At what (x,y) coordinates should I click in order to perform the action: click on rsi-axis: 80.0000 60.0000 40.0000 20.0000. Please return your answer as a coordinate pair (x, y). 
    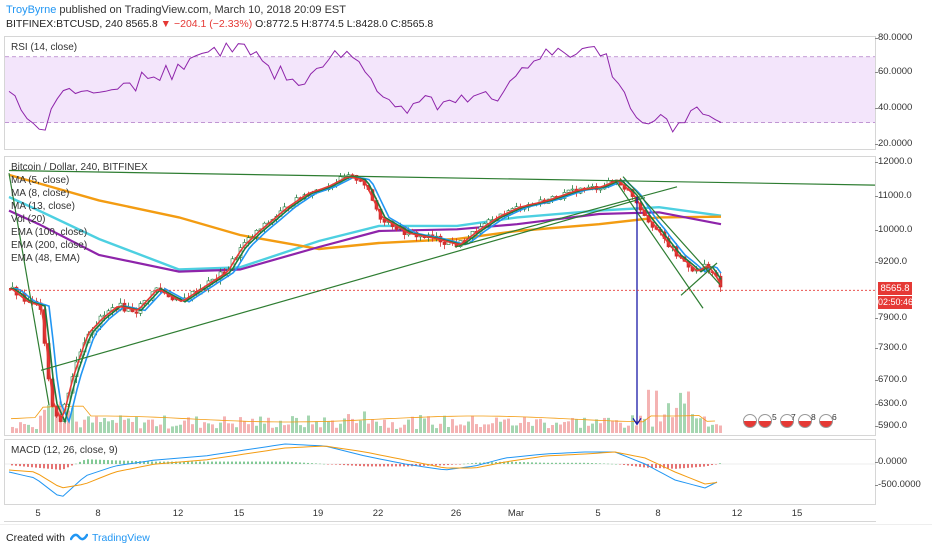
    Looking at the image, I should click on (903, 91).